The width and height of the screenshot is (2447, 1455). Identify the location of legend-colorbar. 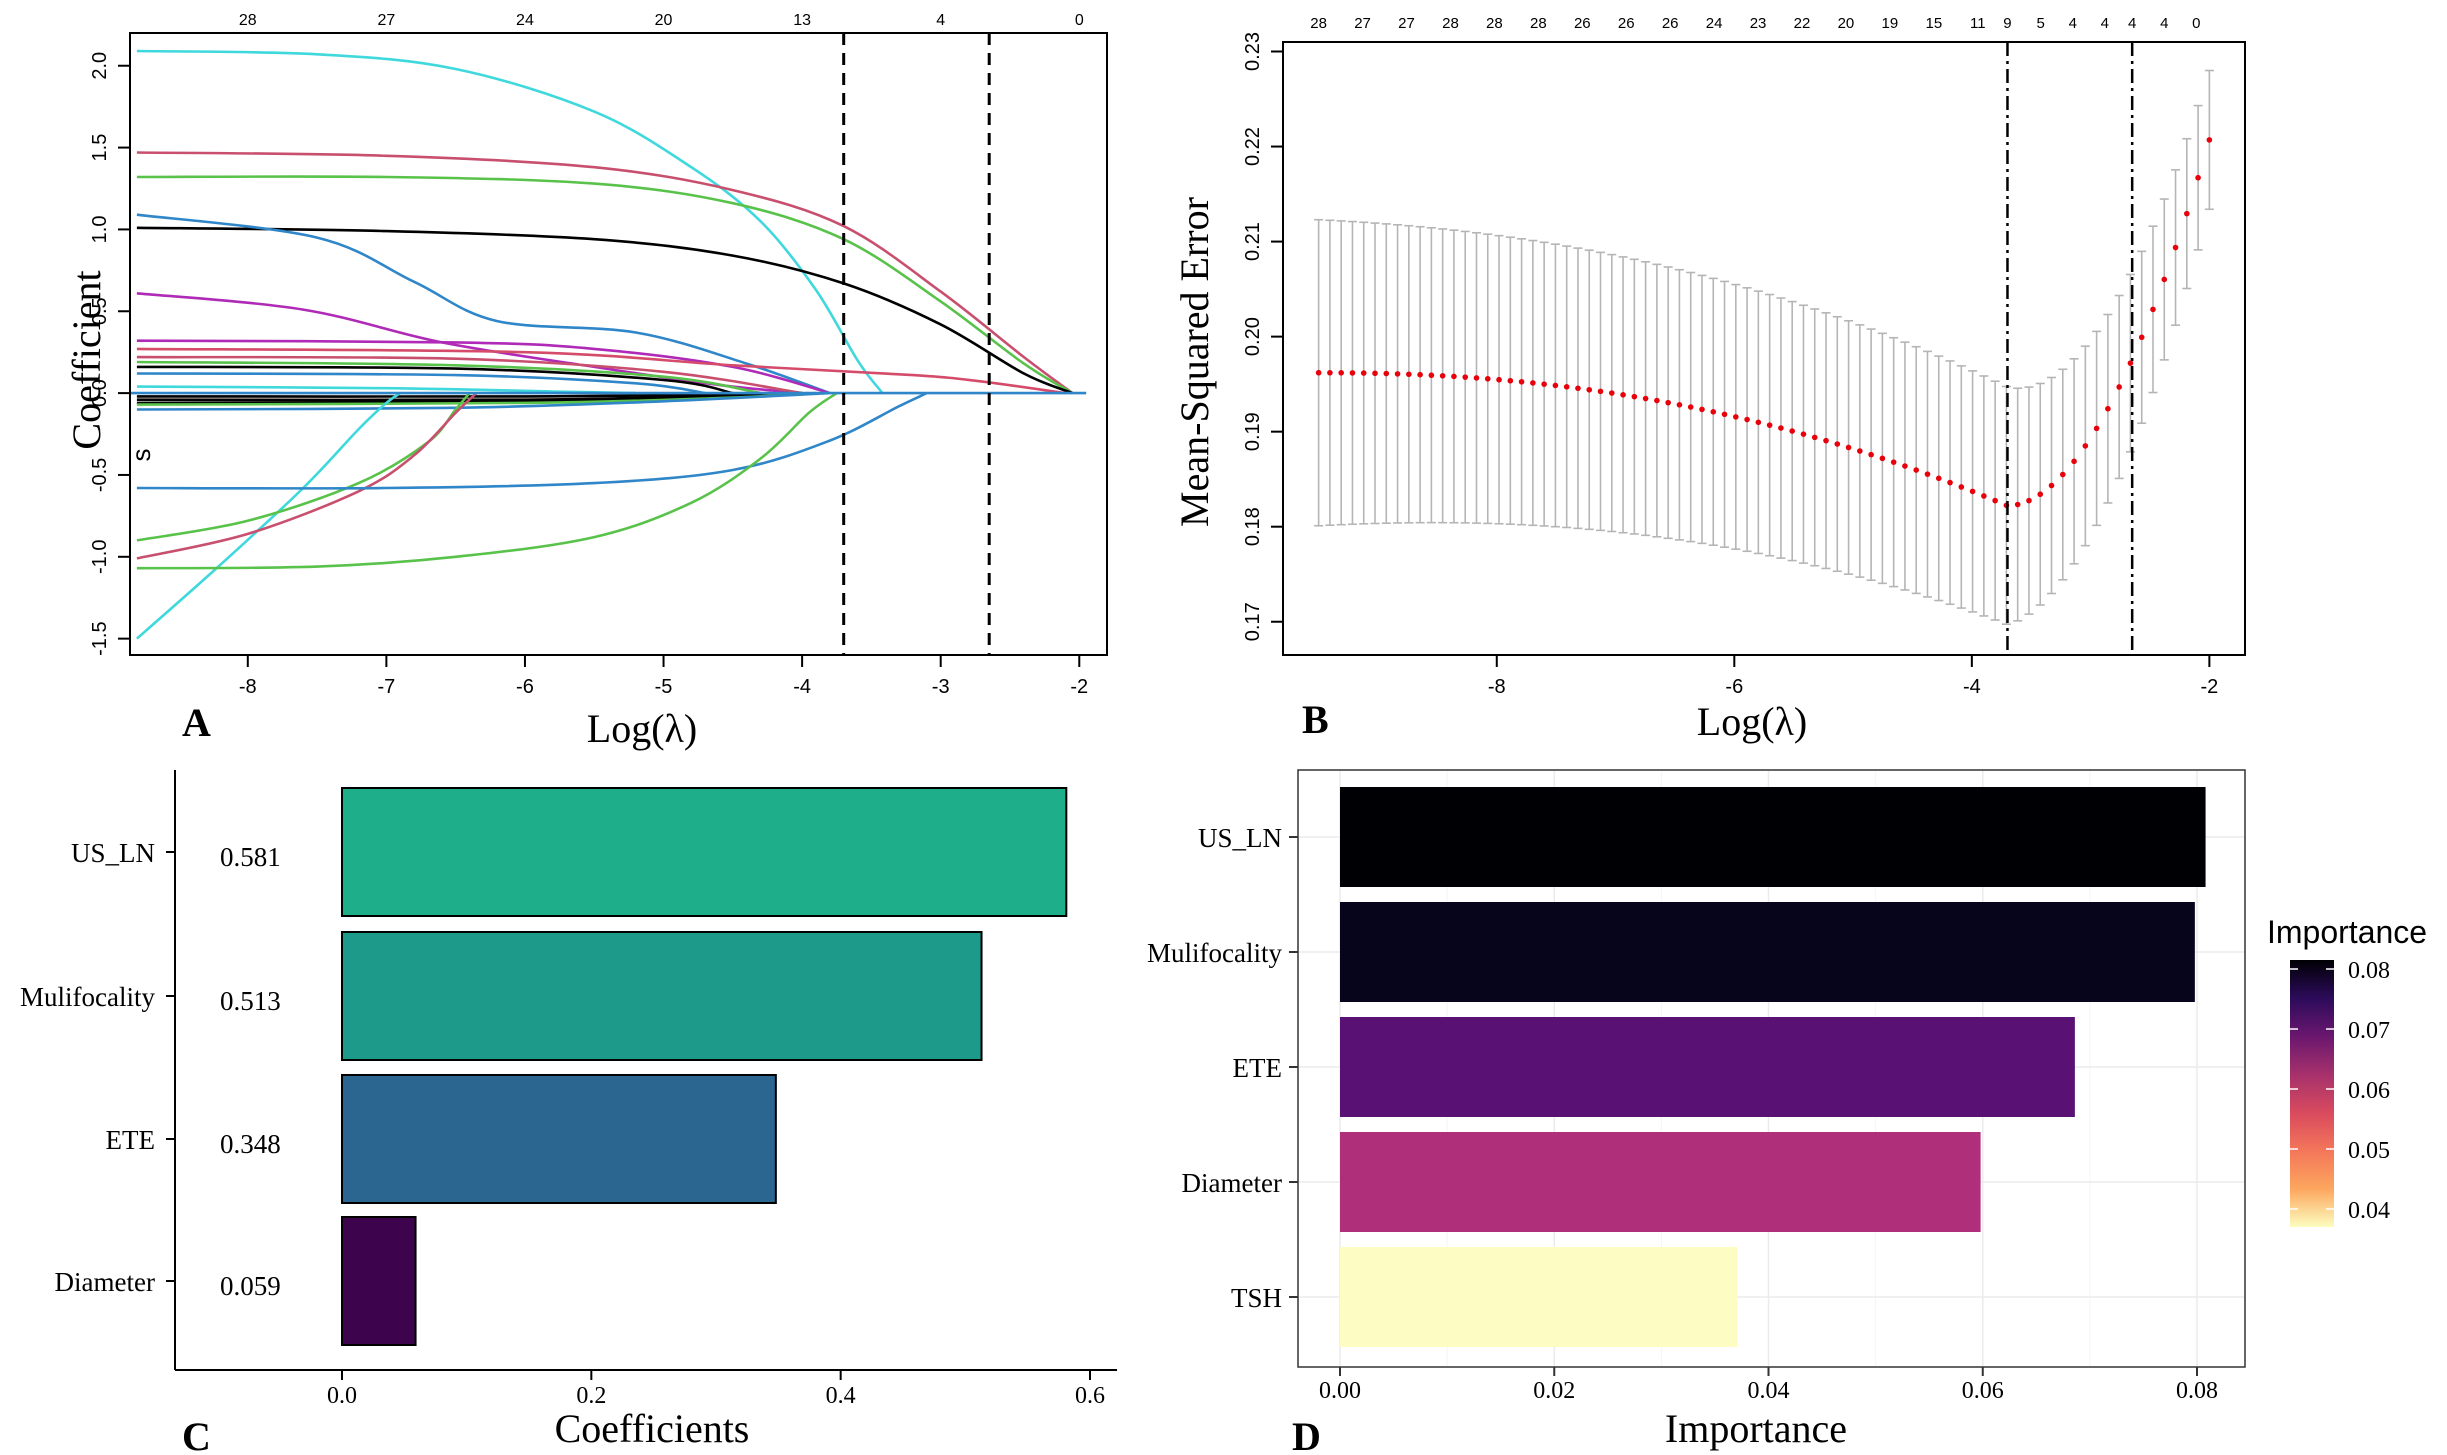
(2312, 1093).